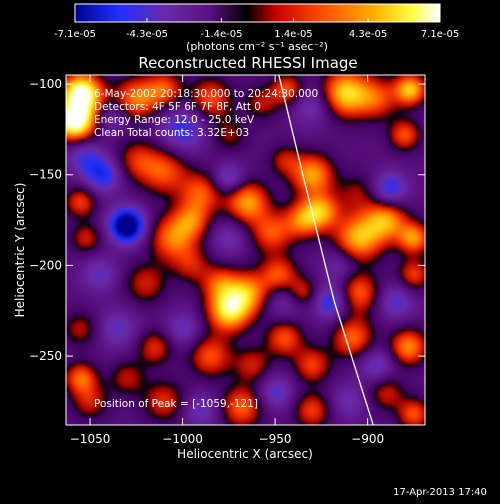 Image resolution: width=500 pixels, height=504 pixels. Describe the element at coordinates (75, 34) in the screenshot. I see `colorbar-tick-label: -7.1e-05` at that location.